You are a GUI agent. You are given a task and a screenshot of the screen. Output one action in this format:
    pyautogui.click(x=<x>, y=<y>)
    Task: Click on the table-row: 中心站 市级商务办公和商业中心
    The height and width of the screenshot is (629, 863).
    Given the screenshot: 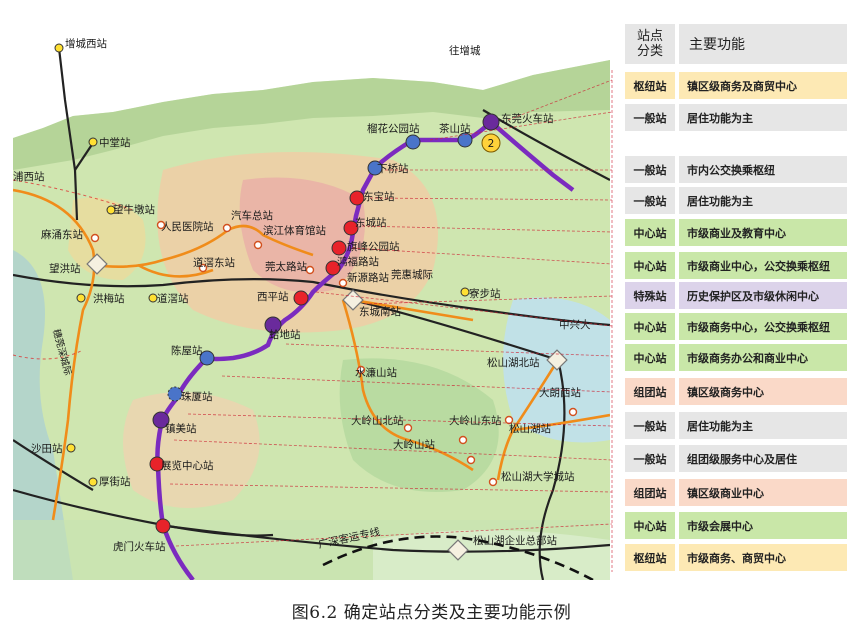 What is the action you would take?
    pyautogui.click(x=736, y=357)
    